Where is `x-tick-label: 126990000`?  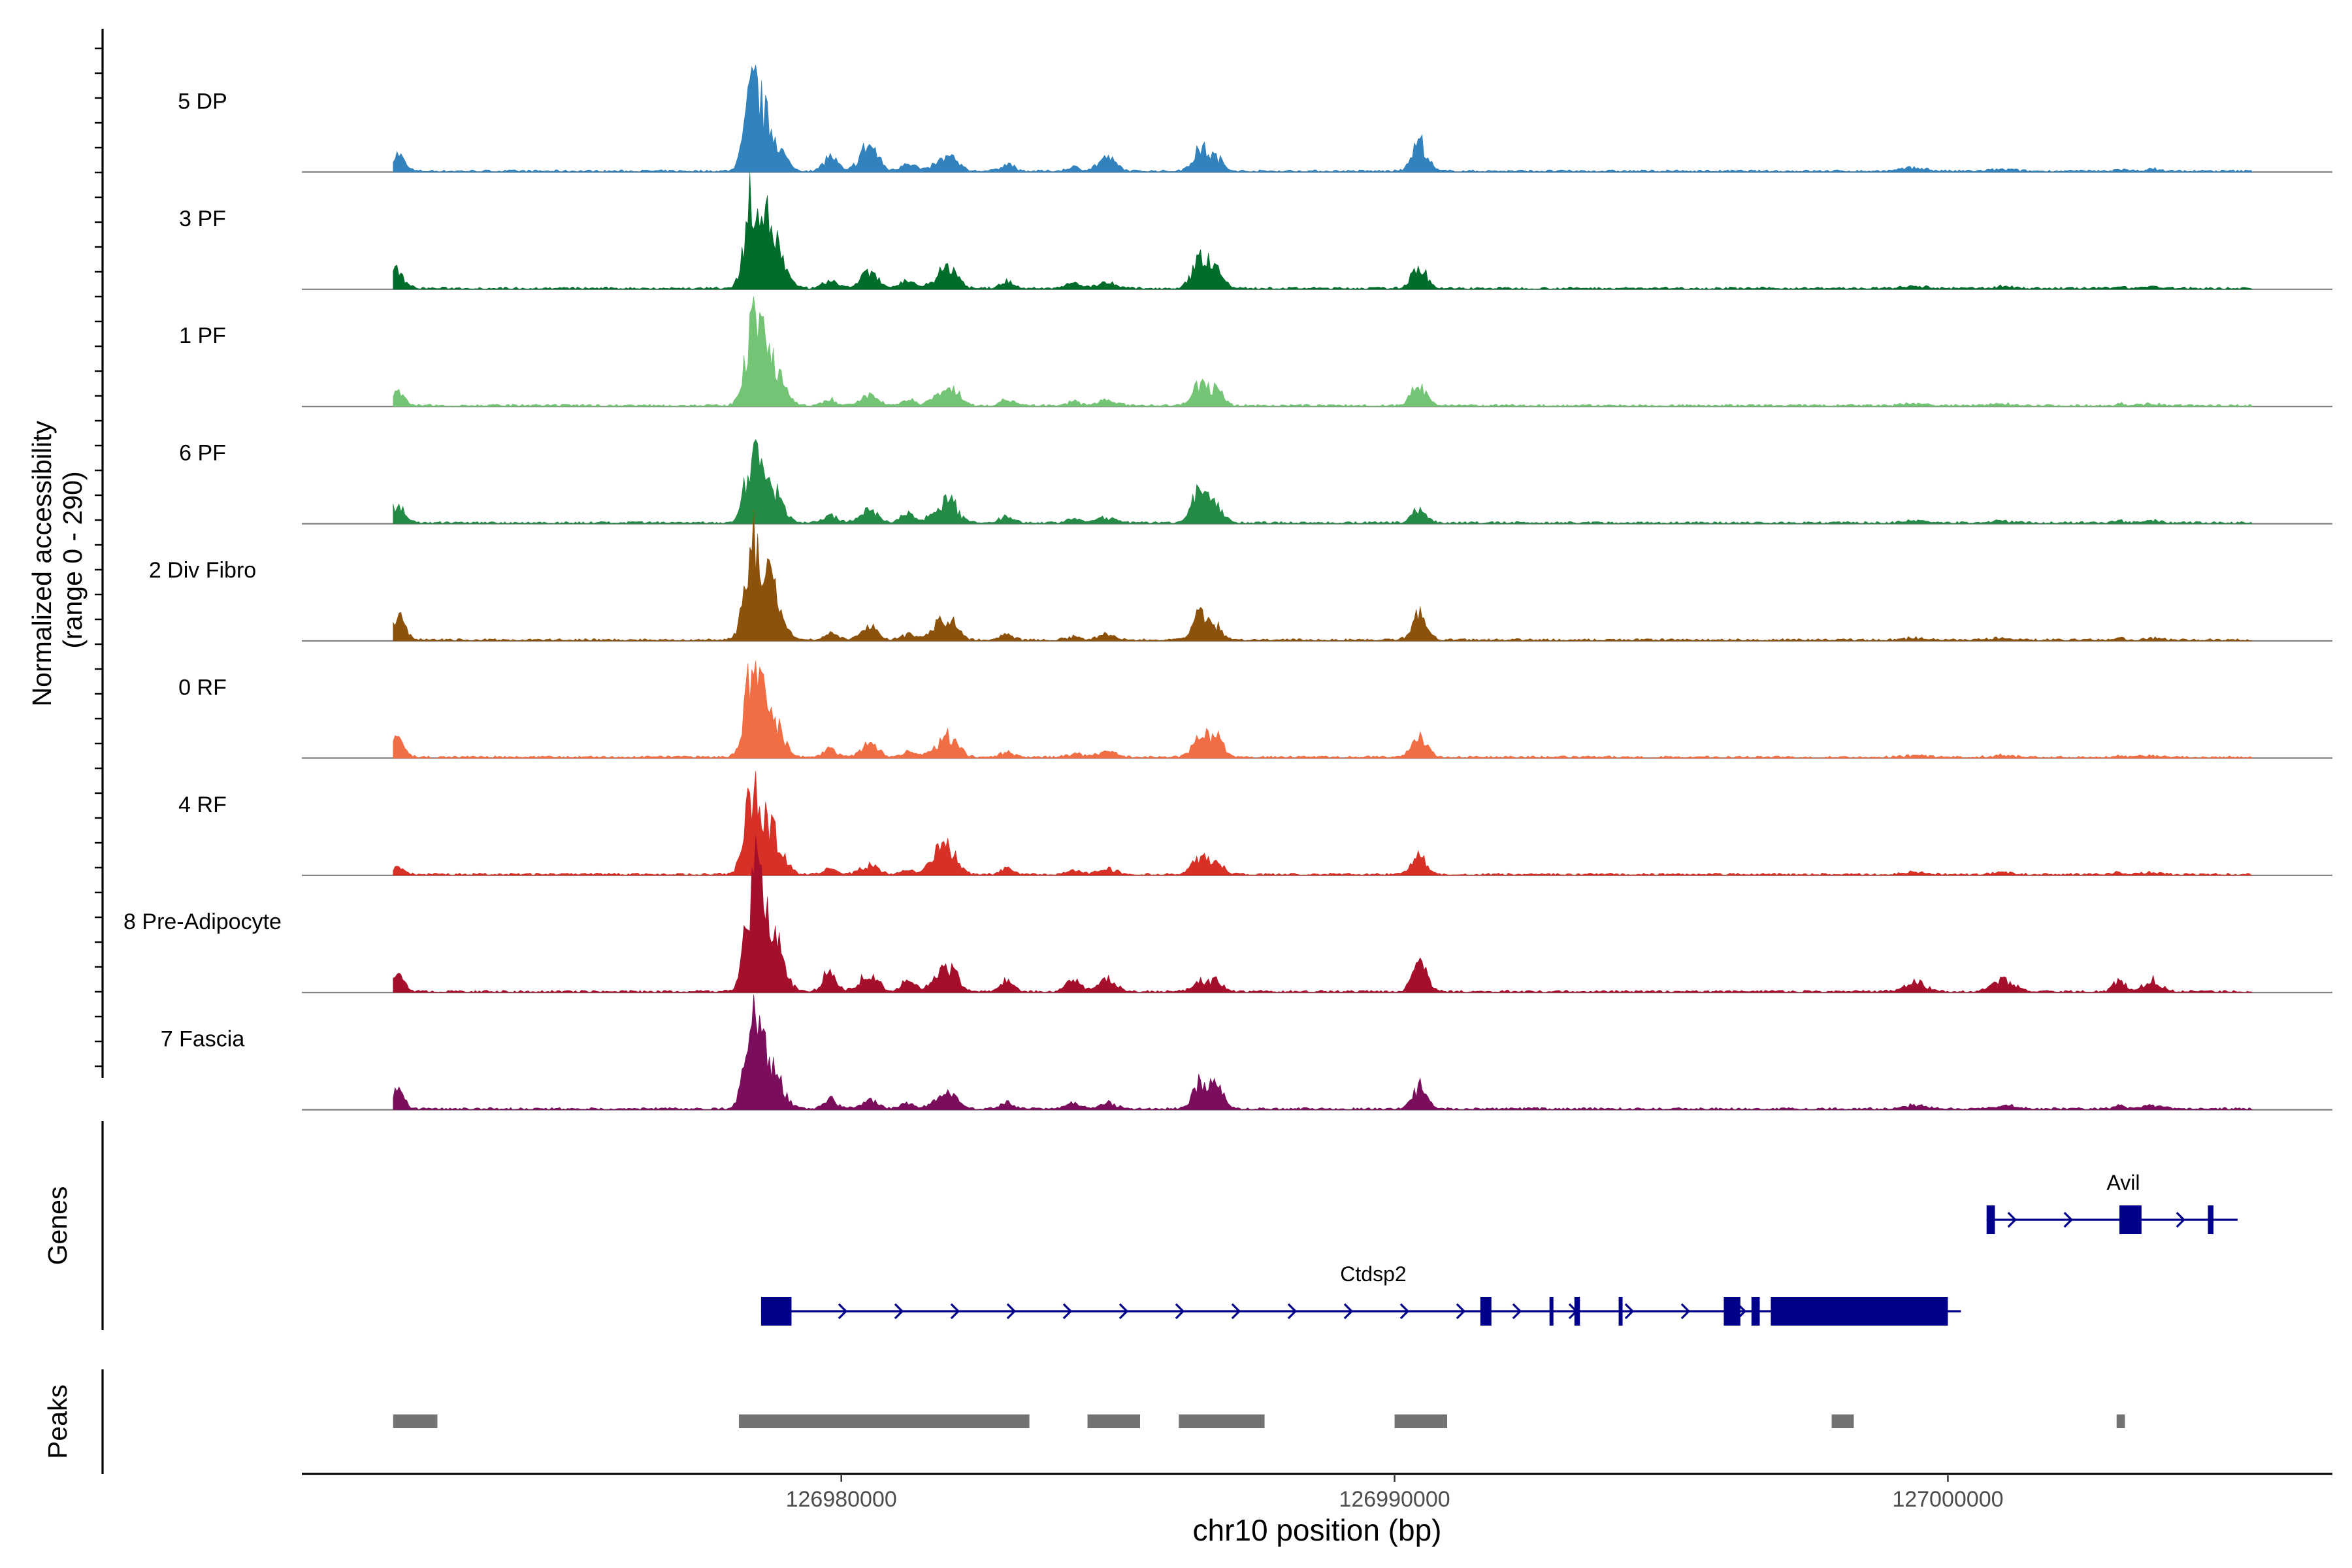
x-tick-label: 126990000 is located at coordinates (1394, 1499).